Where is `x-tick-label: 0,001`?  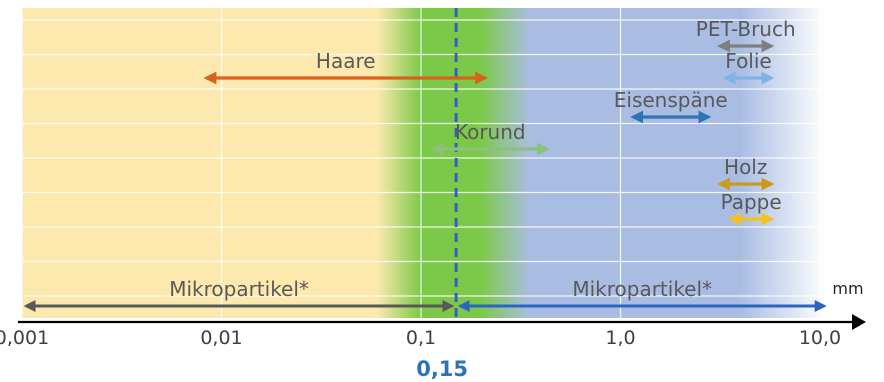
x-tick-label: 0,001 is located at coordinates (24, 338).